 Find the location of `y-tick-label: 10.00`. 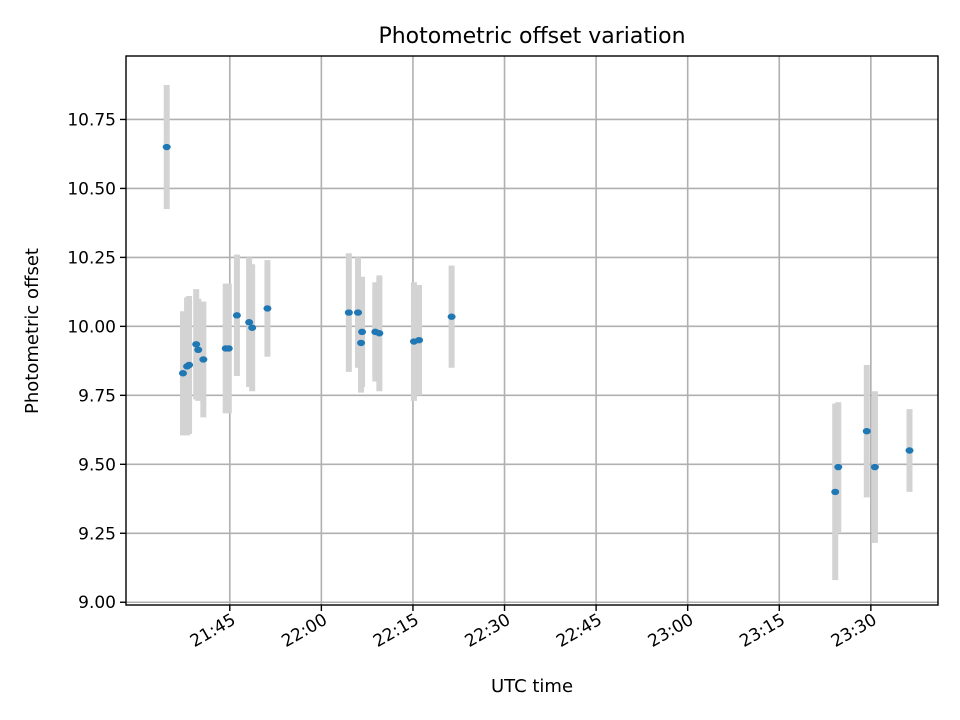

y-tick-label: 10.00 is located at coordinates (91, 327).